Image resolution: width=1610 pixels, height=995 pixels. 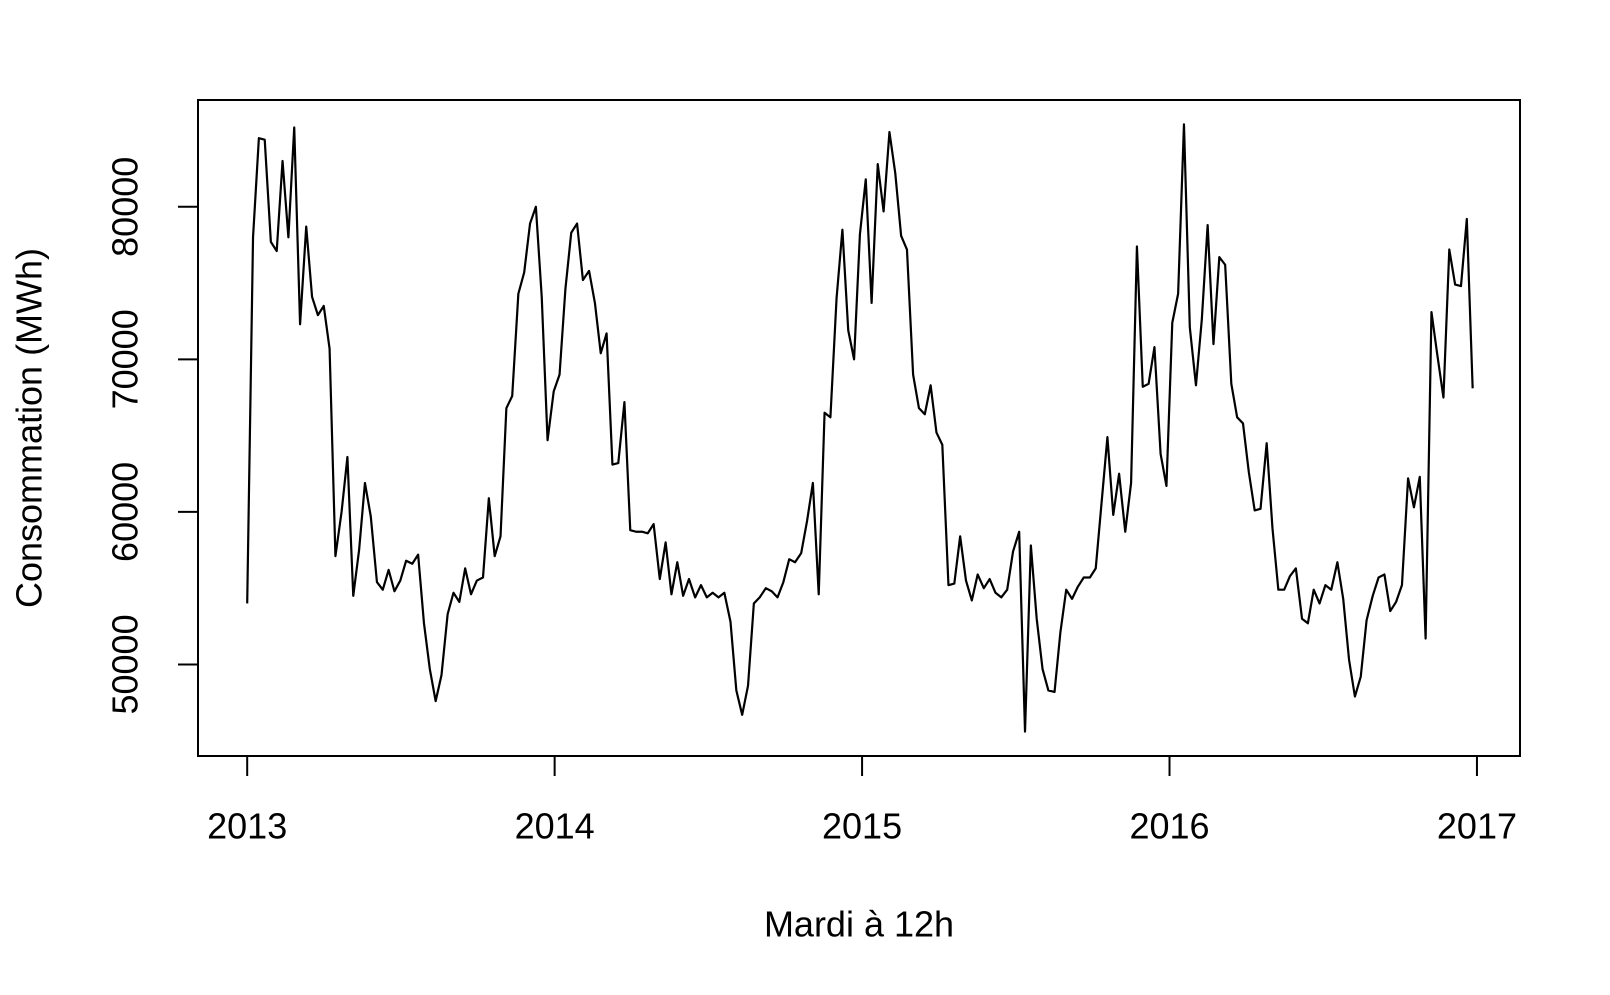 I want to click on x-tick-label: 2017, so click(x=1477, y=826).